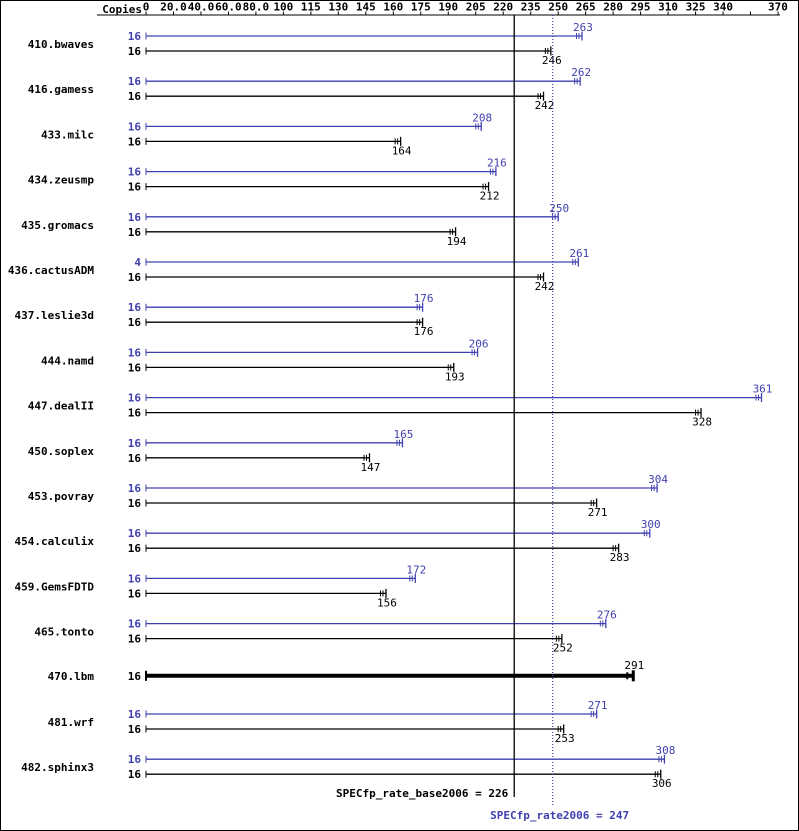  What do you see at coordinates (338, 7) in the screenshot?
I see `x-axis-tick-label: 130` at bounding box center [338, 7].